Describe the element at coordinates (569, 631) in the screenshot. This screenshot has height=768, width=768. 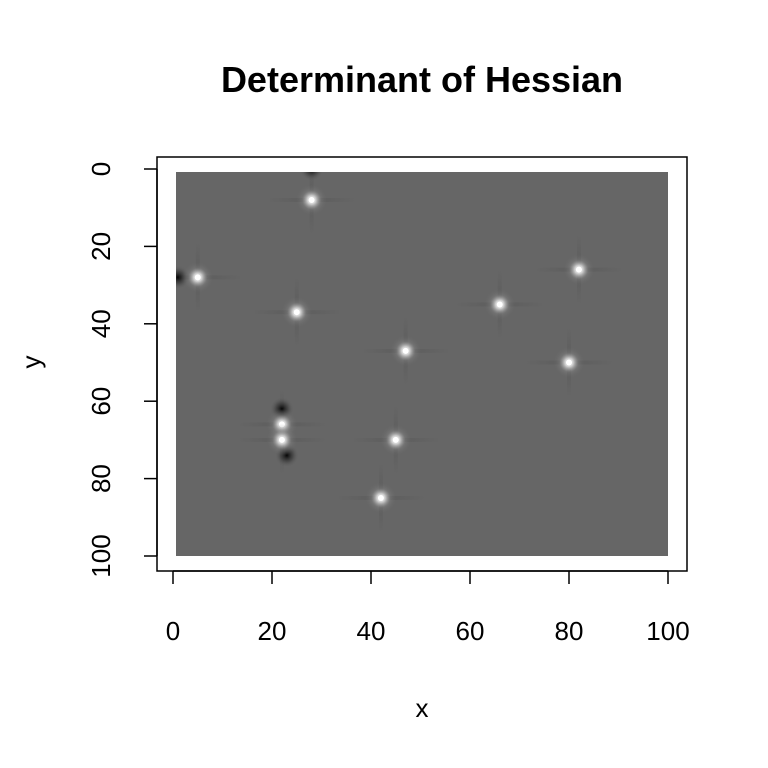
I see `x-tick-label: 80` at that location.